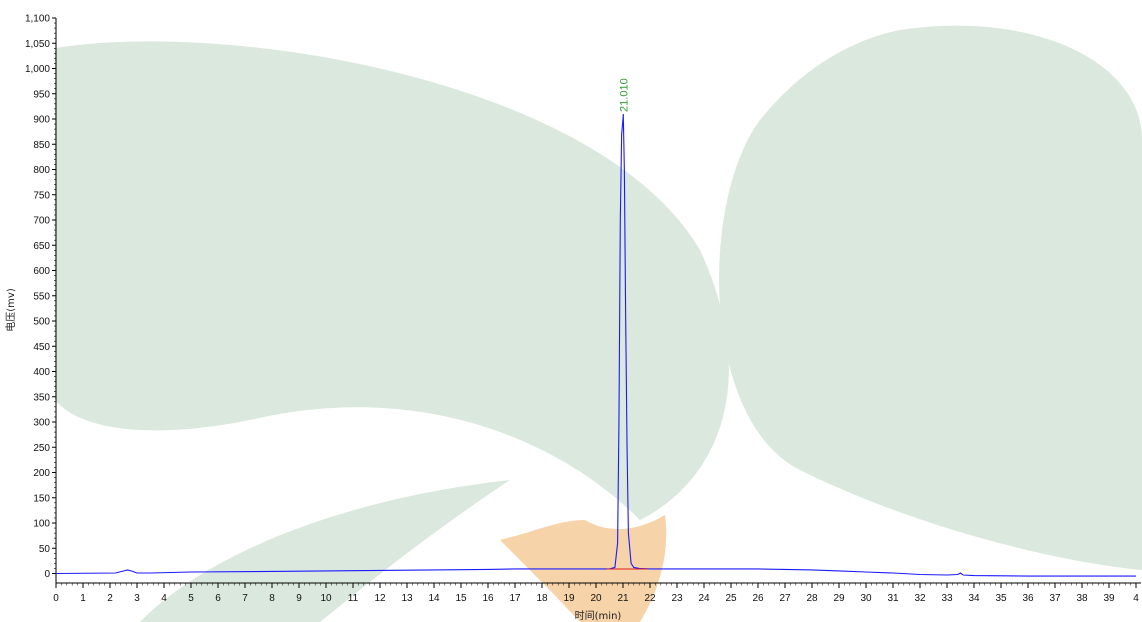 The width and height of the screenshot is (1142, 622). What do you see at coordinates (596, 598) in the screenshot?
I see `x-tick-label: 20` at bounding box center [596, 598].